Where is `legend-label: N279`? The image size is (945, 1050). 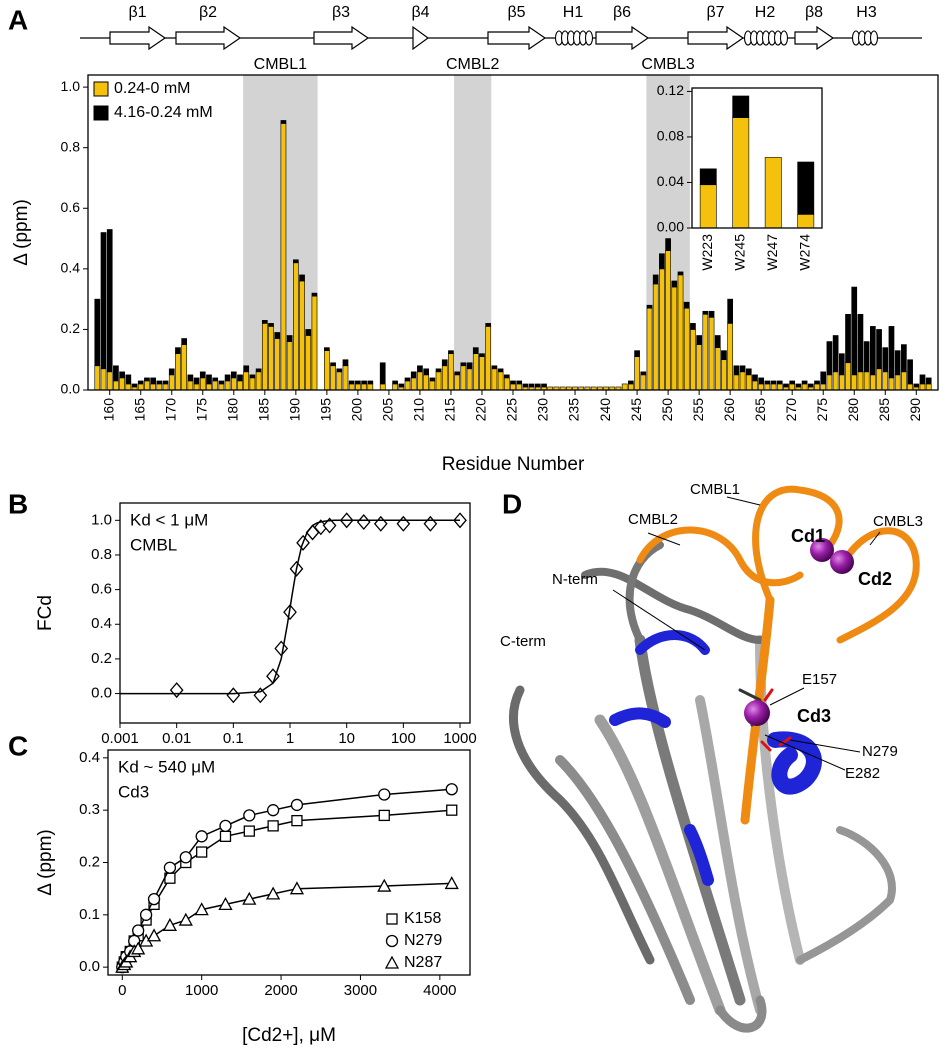
legend-label: N279 is located at coordinates (423, 940).